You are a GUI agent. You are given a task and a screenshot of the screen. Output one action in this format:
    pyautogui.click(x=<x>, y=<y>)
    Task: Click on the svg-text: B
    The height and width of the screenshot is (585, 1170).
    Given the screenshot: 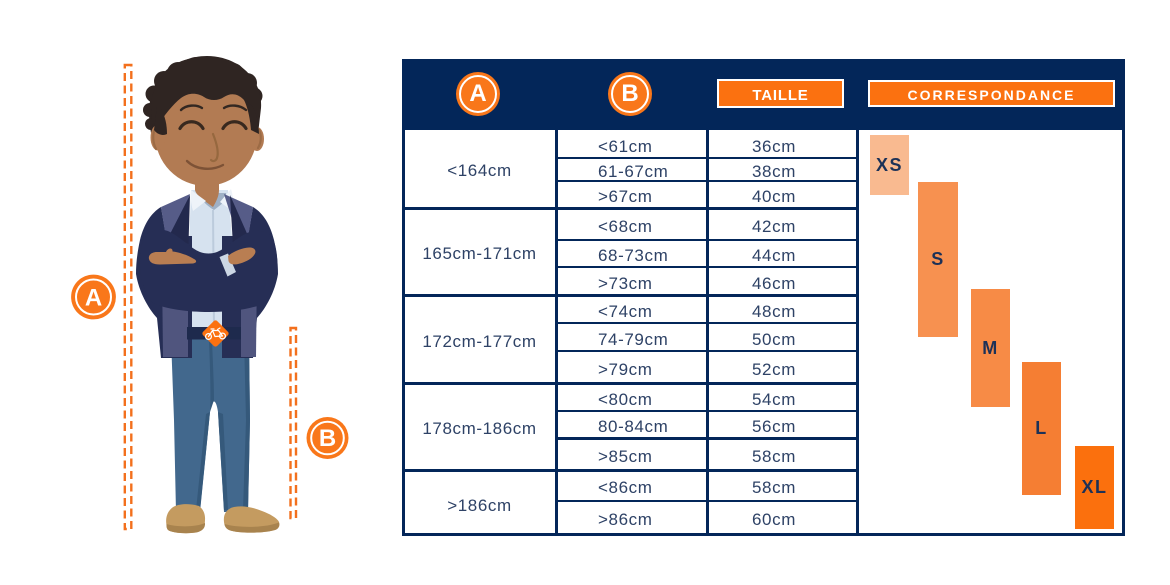 What is the action you would take?
    pyautogui.click(x=327, y=438)
    